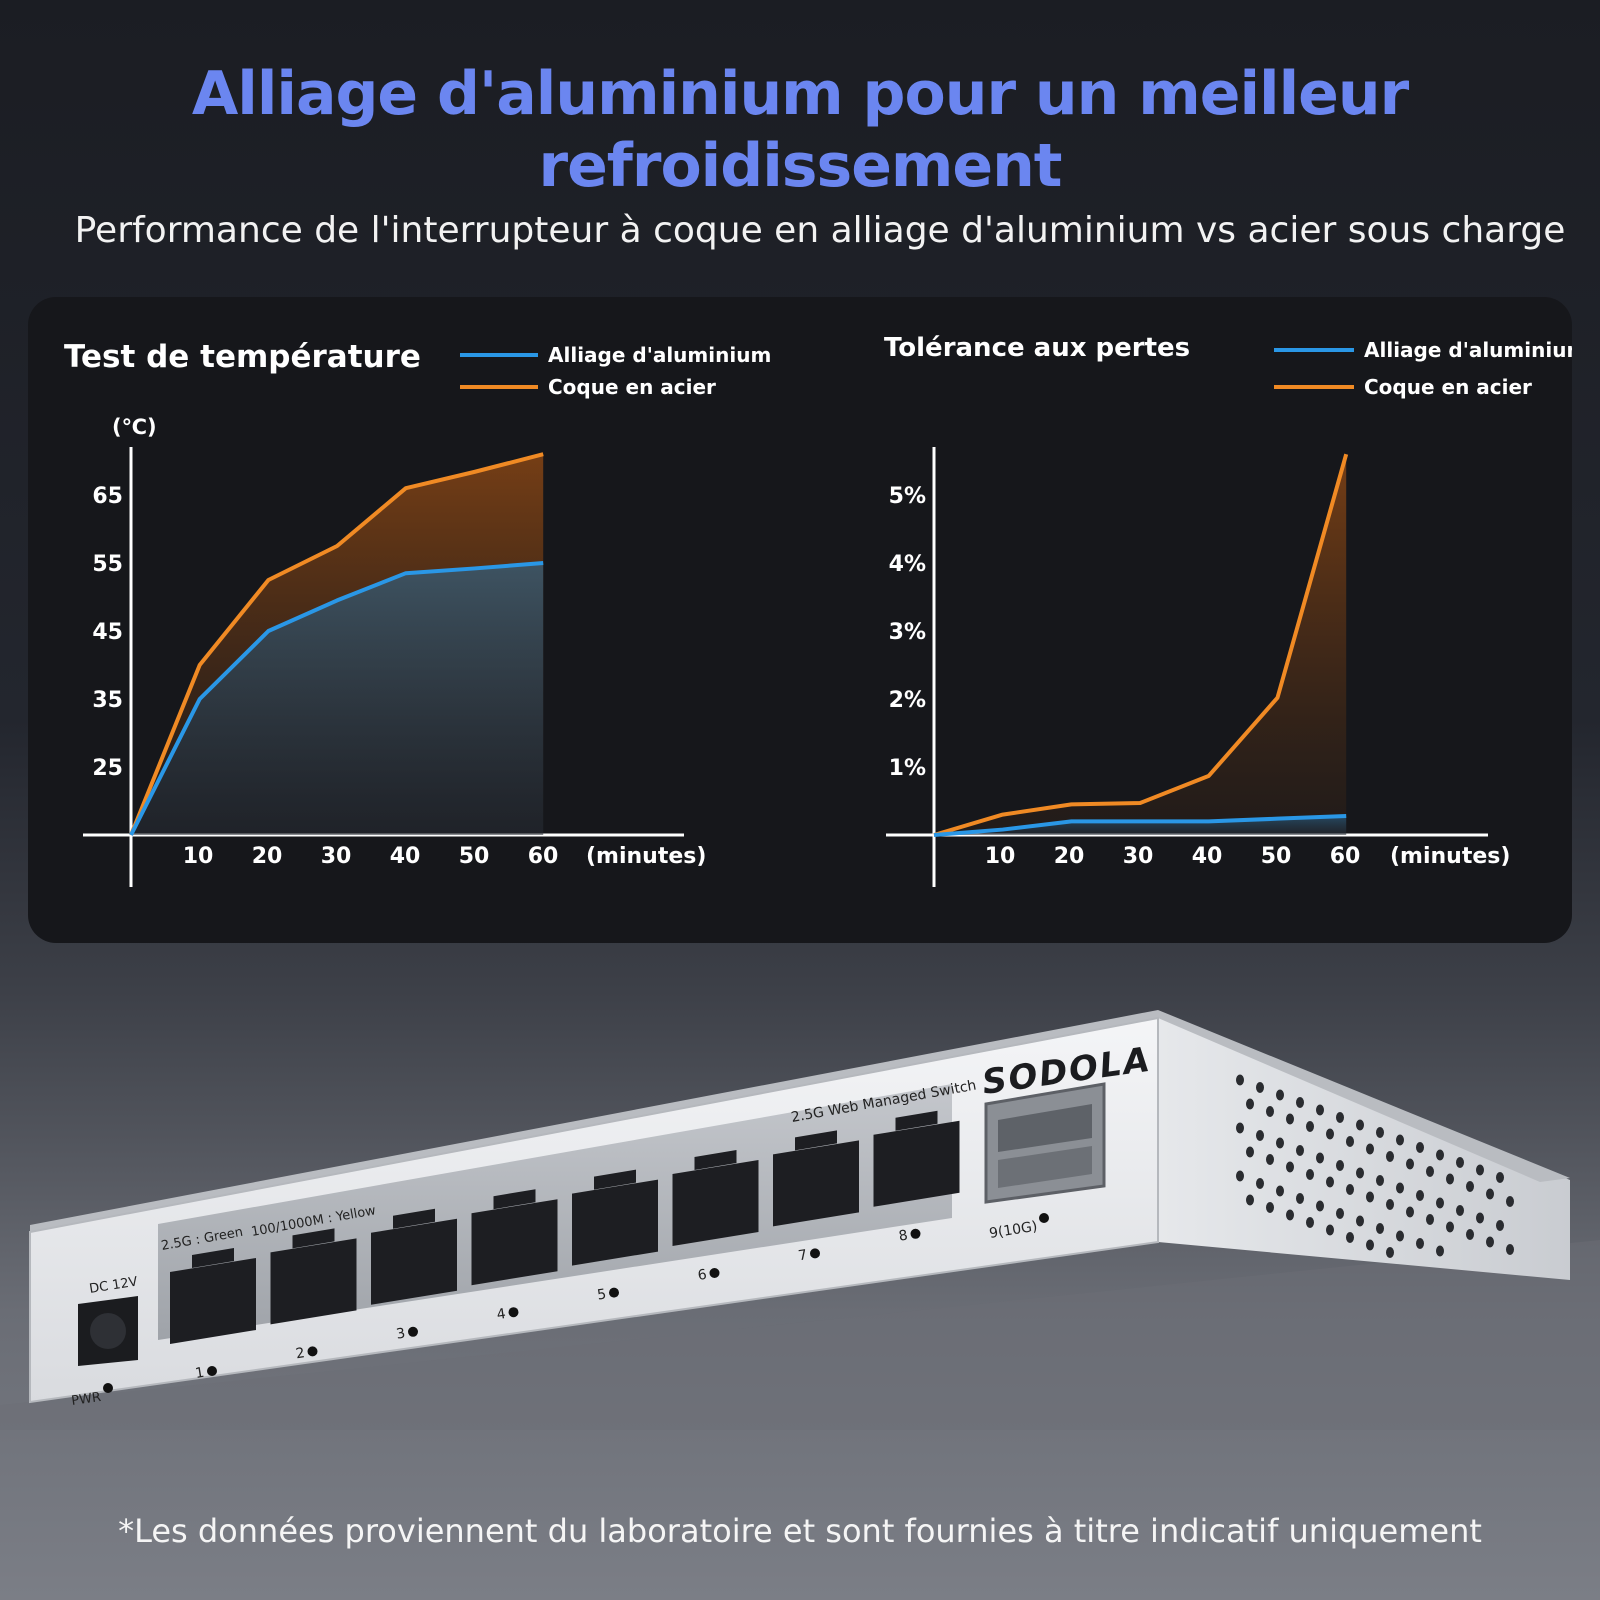 Image resolution: width=1600 pixels, height=1600 pixels. I want to click on chart-2-legend: Alliage d'aluminium Coque en acier, so click(1423, 368).